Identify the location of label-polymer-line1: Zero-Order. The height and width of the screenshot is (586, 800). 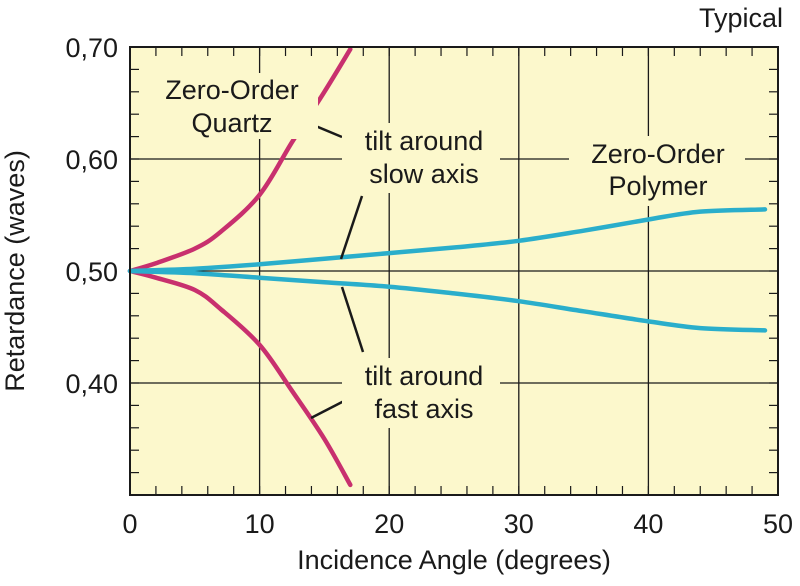
(658, 154).